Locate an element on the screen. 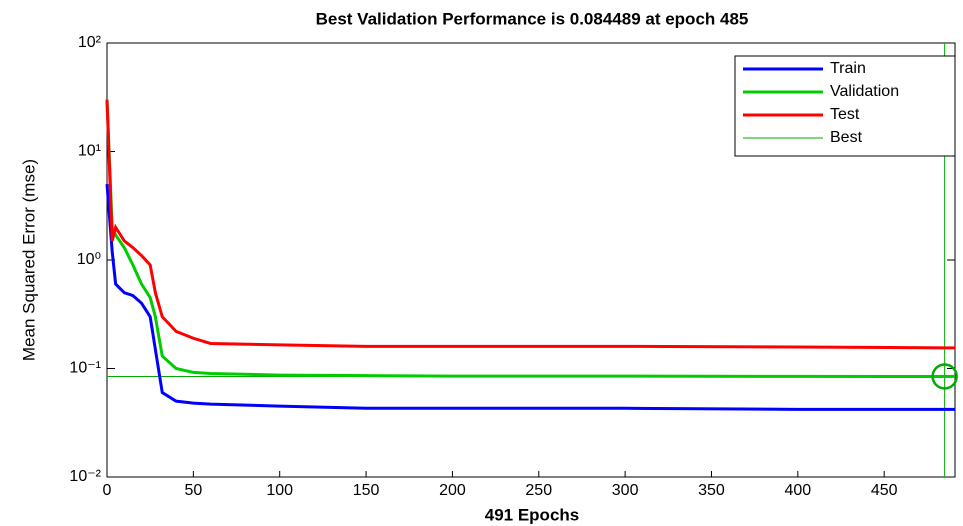 The height and width of the screenshot is (526, 963). best-marker is located at coordinates (944, 376).